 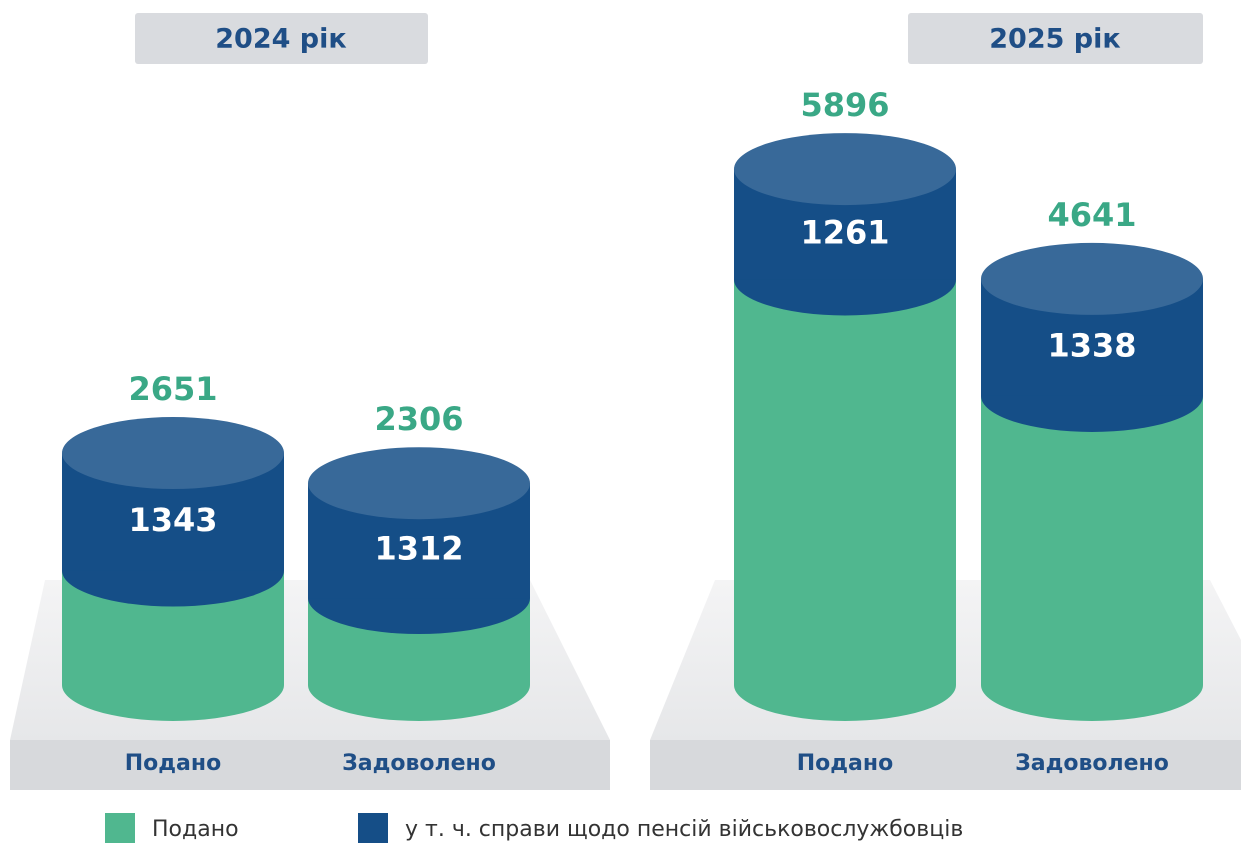 I want to click on legend-label: Подано, so click(x=195, y=829).